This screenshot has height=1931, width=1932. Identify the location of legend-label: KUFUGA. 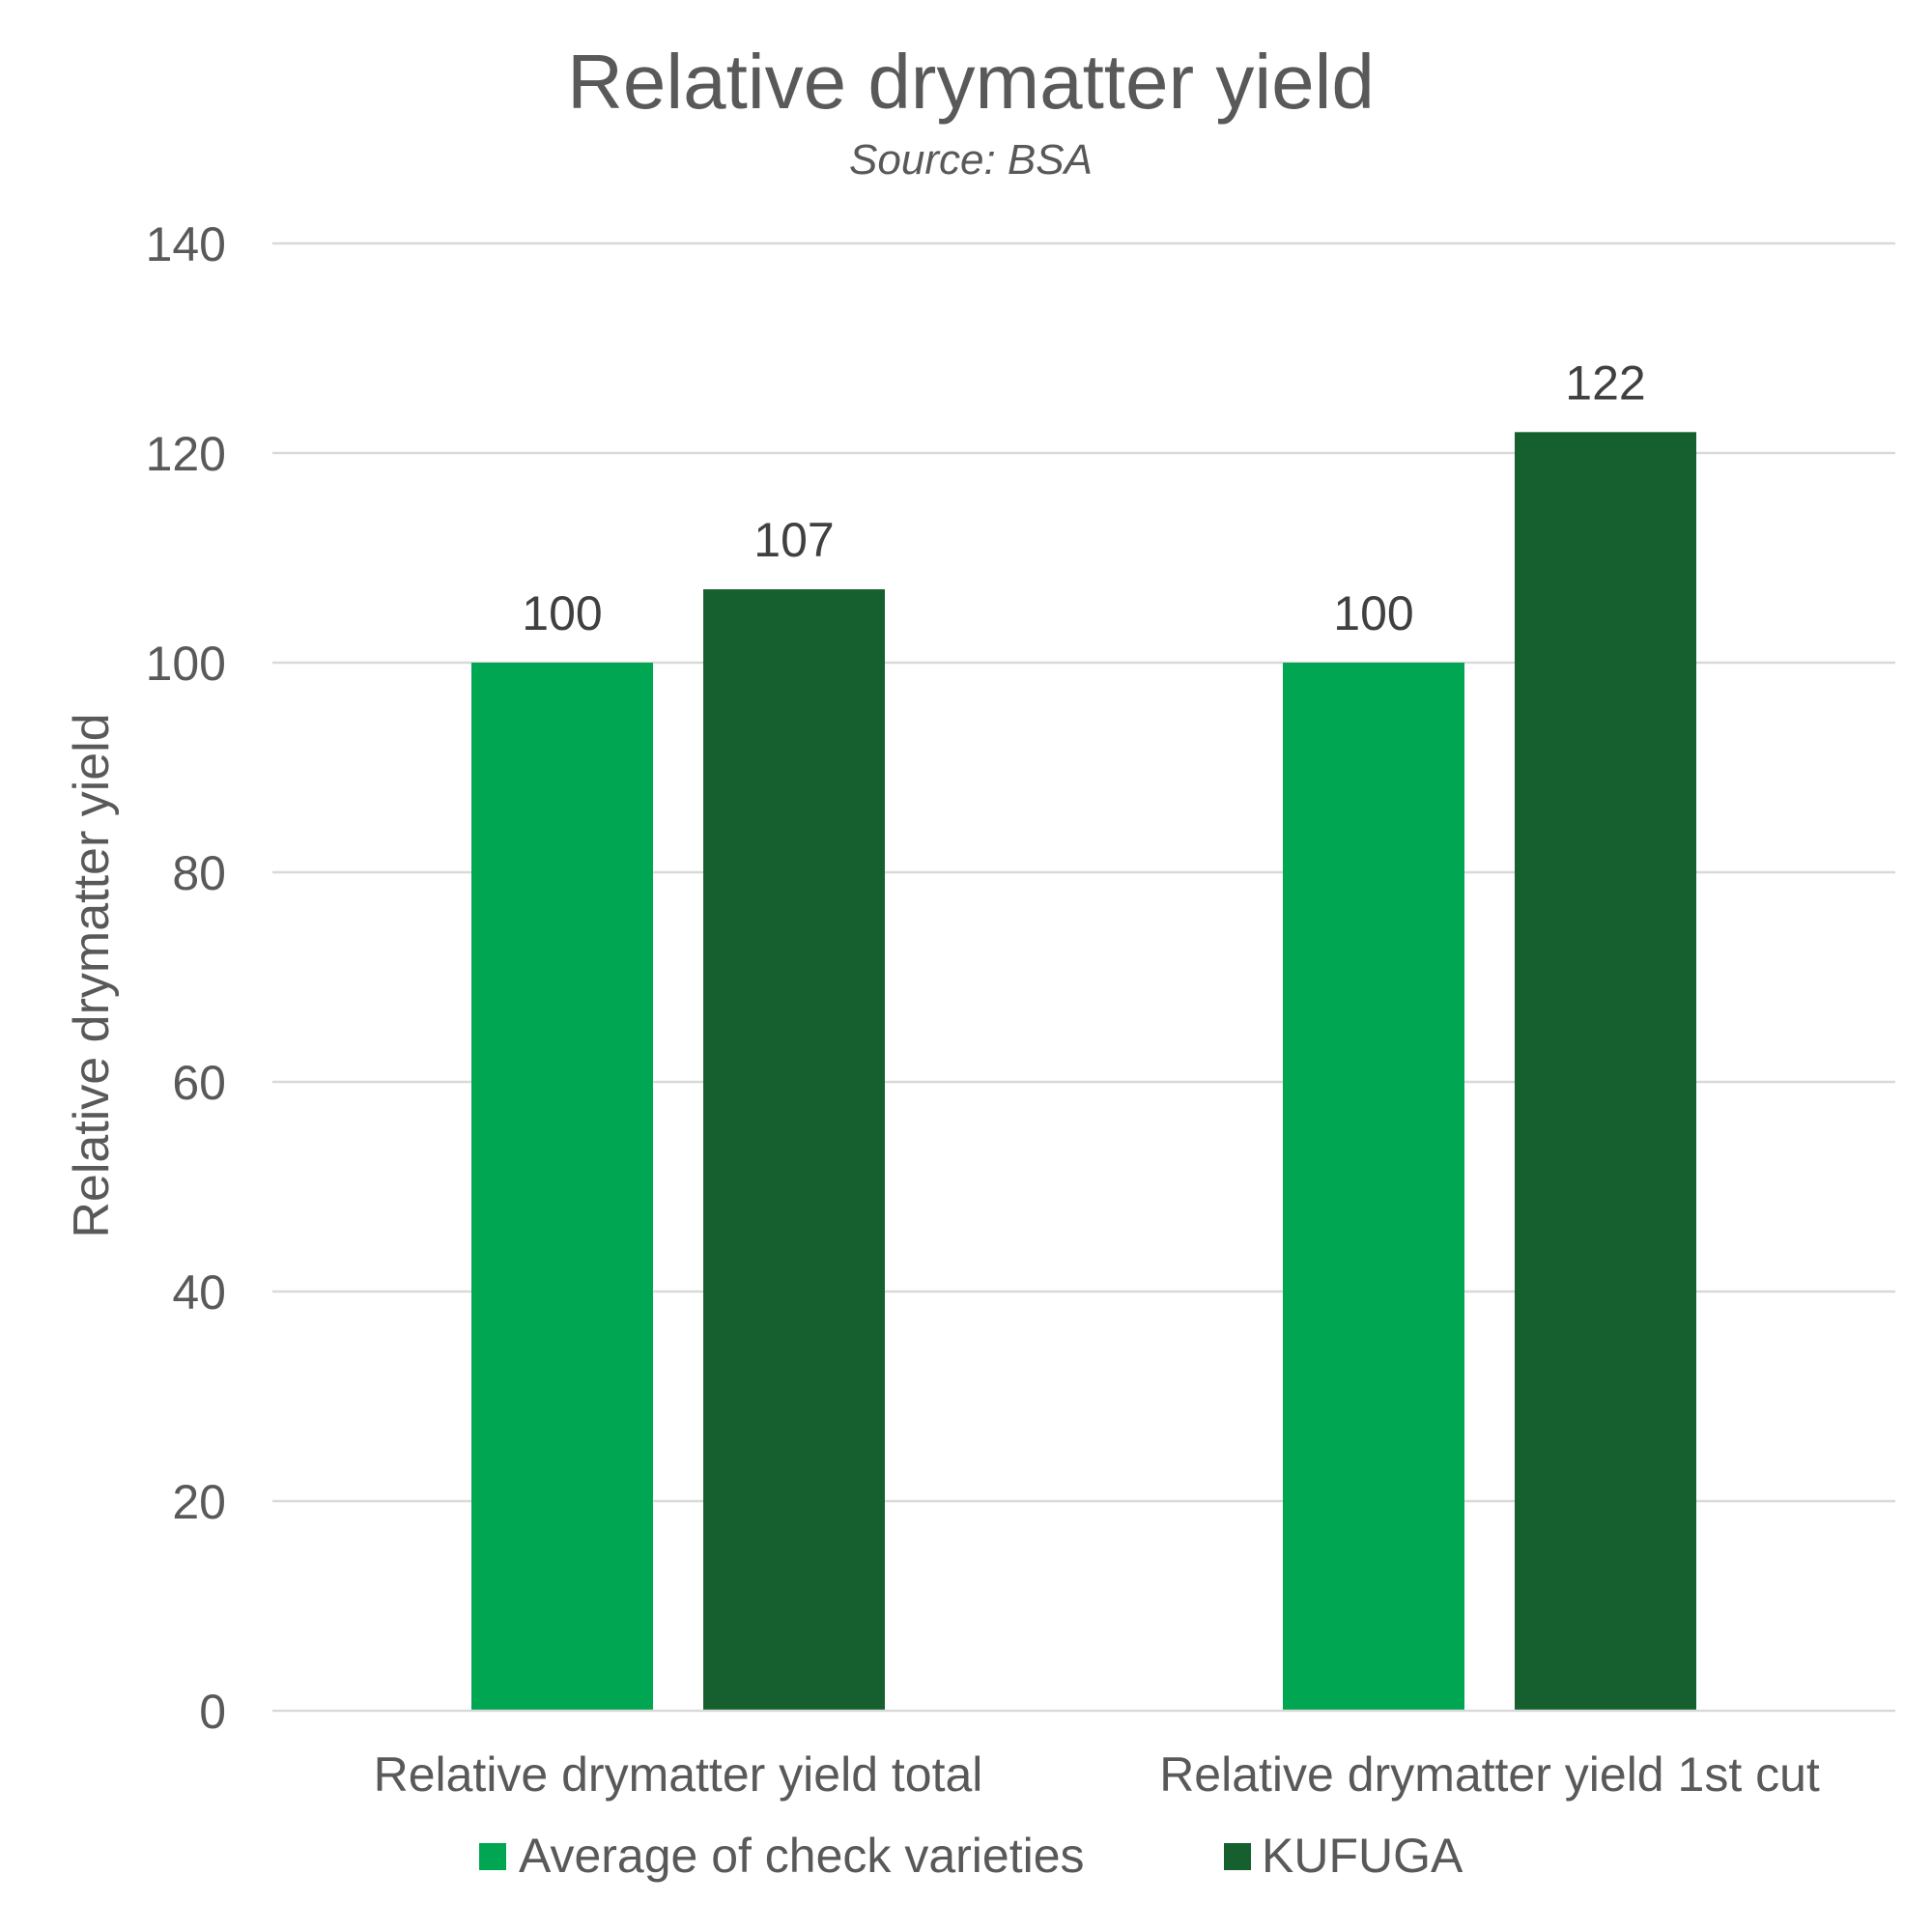
(1362, 1856).